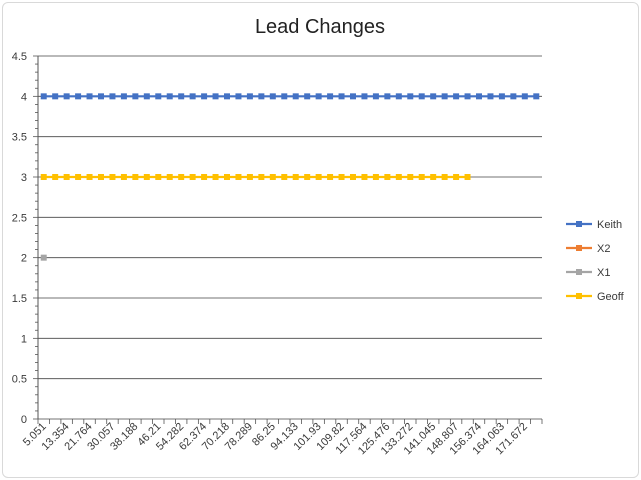 This screenshot has height=480, width=641. Describe the element at coordinates (603, 249) in the screenshot. I see `legend-label: X2` at that location.